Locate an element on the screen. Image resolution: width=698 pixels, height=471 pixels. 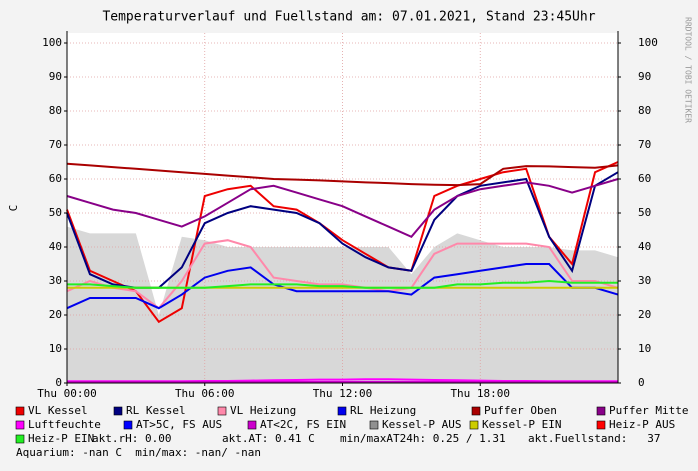
y-tick-label: 30 is located at coordinates (55, 280).